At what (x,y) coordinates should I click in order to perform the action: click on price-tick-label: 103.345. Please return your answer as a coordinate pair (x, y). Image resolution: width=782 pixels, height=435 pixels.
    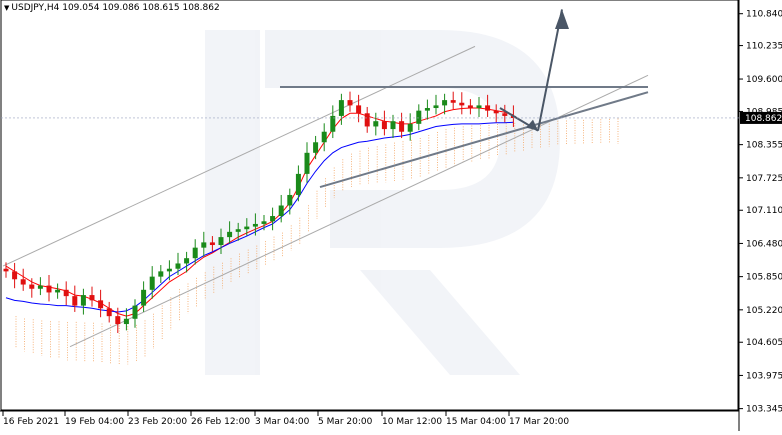
    Looking at the image, I should click on (764, 410).